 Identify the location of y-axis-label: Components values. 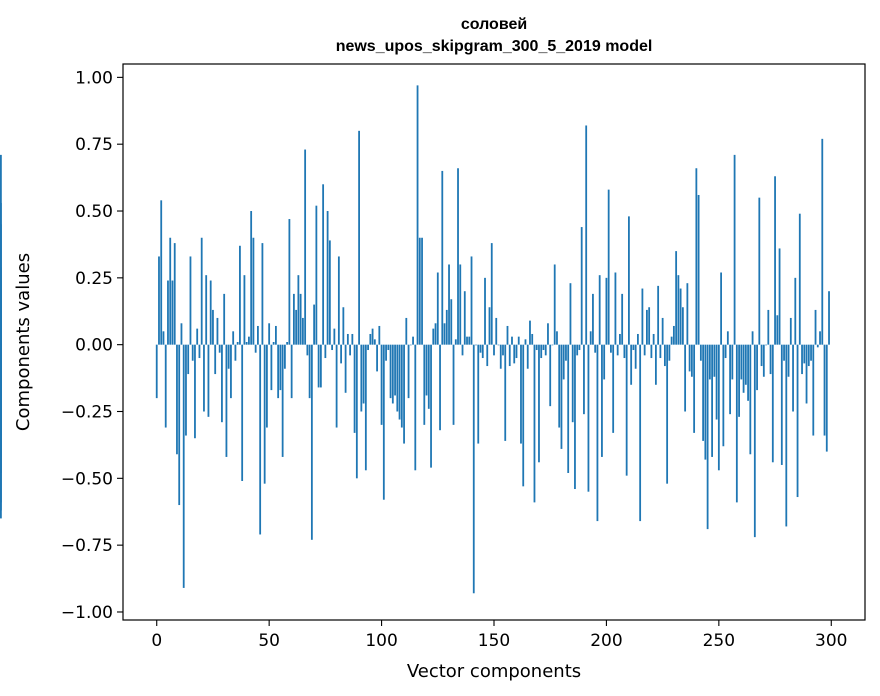
(23, 342).